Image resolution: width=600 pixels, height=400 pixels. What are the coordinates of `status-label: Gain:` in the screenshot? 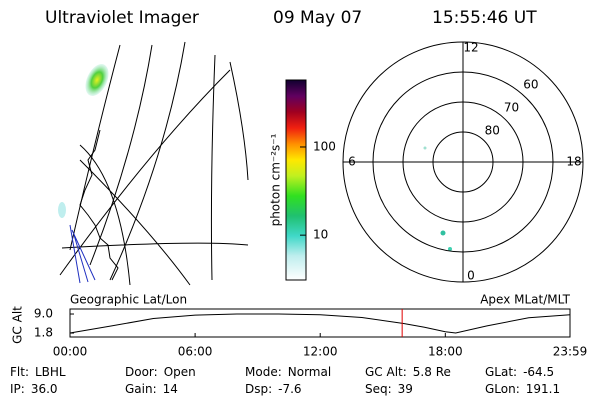 It's located at (141, 389).